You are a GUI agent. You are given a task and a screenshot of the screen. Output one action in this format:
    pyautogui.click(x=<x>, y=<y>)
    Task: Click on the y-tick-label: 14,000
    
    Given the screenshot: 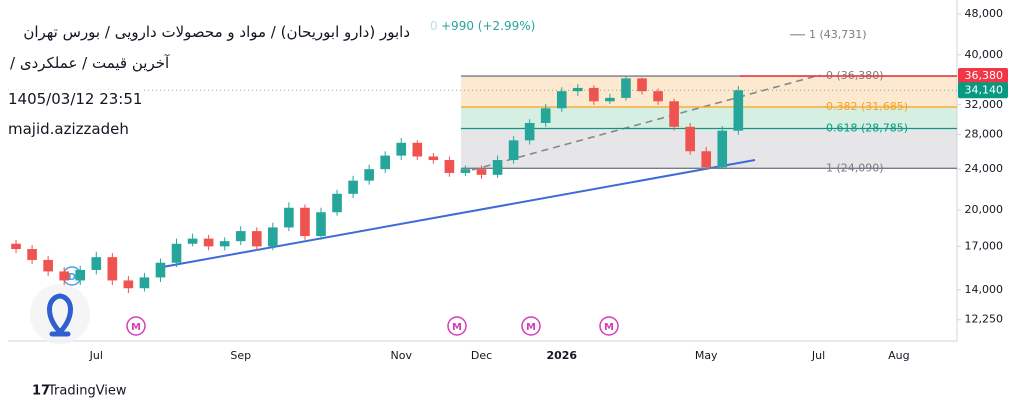 What is the action you would take?
    pyautogui.click(x=984, y=289)
    